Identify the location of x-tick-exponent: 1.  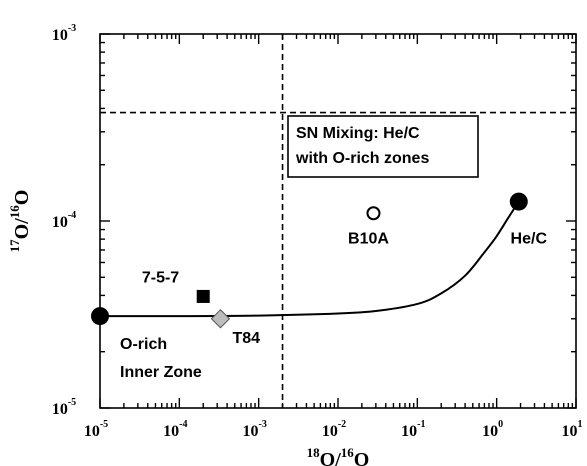
(580, 424).